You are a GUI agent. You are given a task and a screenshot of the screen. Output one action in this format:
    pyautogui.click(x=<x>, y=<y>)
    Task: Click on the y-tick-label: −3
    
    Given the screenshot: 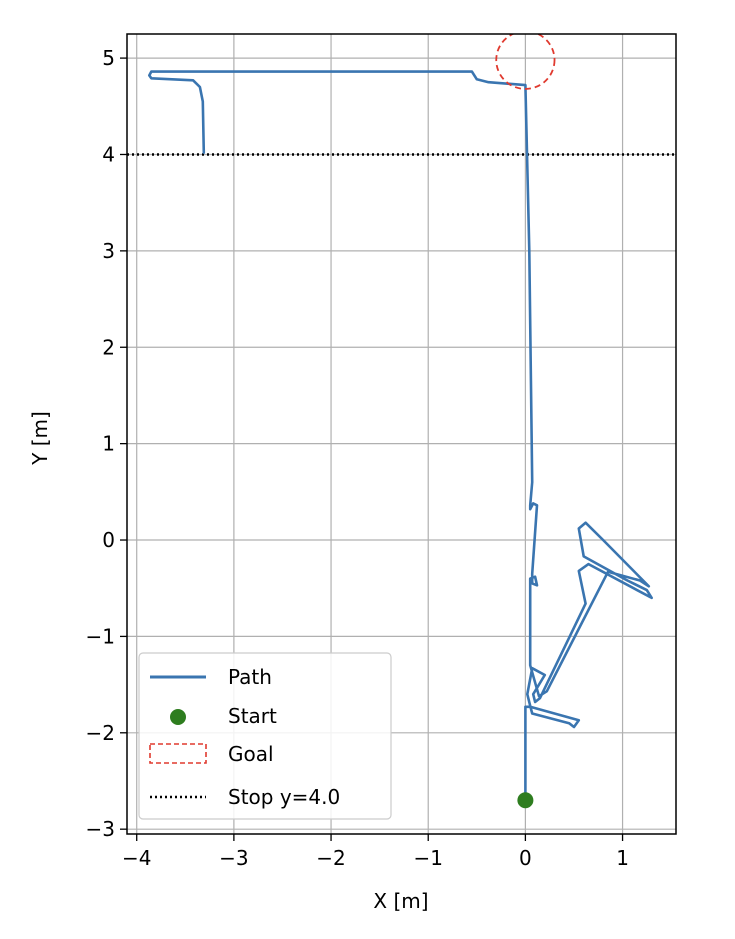 What is the action you would take?
    pyautogui.click(x=100, y=829)
    